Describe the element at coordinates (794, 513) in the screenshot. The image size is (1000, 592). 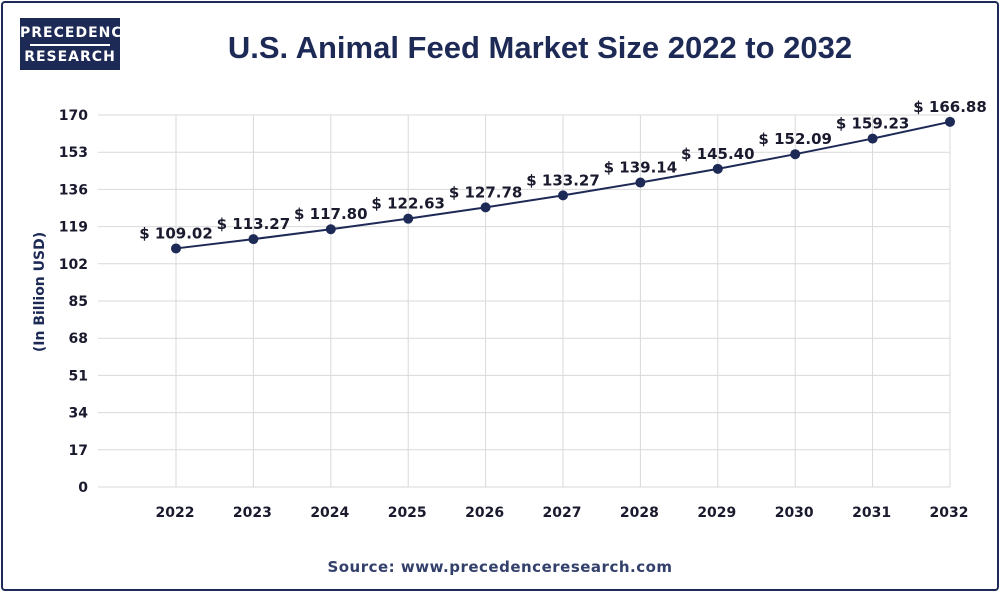
I see `x-tick-label: 2030` at that location.